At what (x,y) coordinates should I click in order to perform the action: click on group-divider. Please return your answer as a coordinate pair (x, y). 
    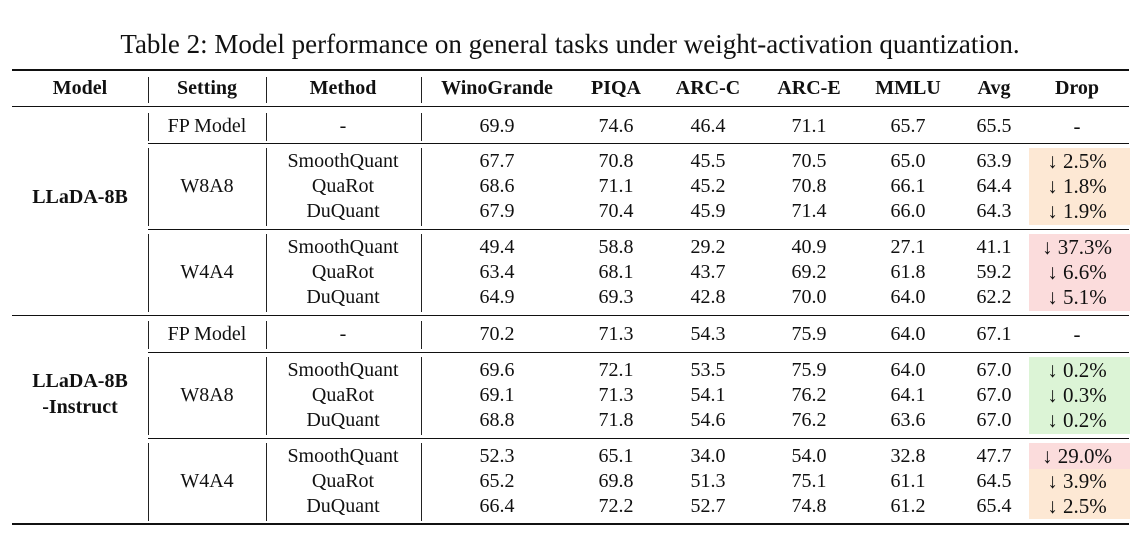
    Looking at the image, I should click on (638, 229).